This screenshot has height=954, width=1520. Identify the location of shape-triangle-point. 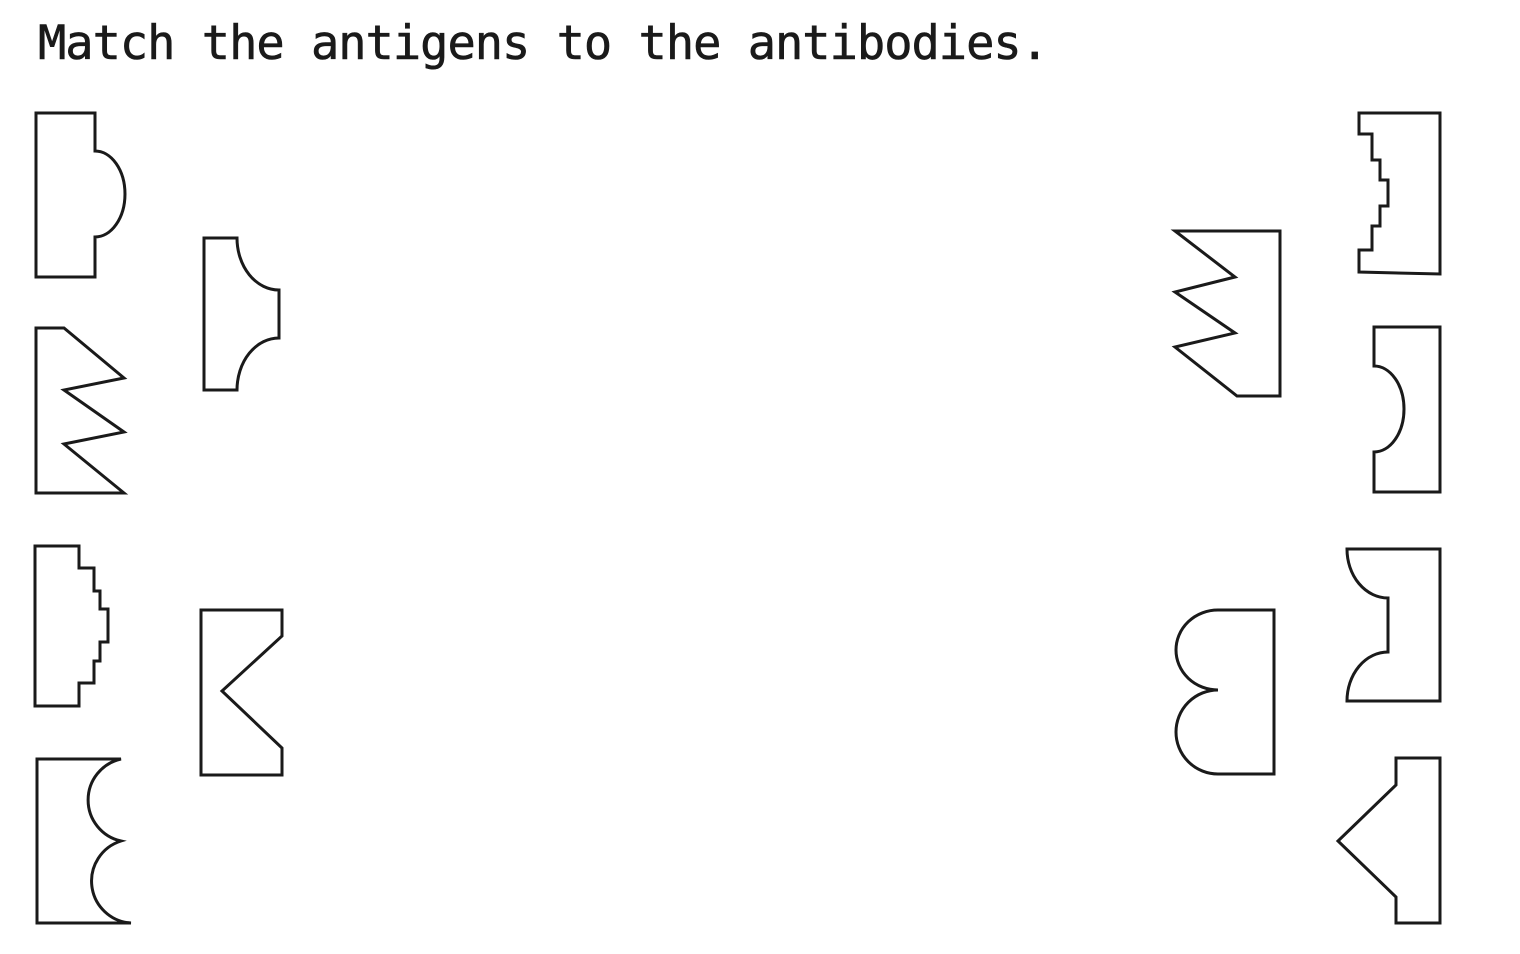
(1388, 840).